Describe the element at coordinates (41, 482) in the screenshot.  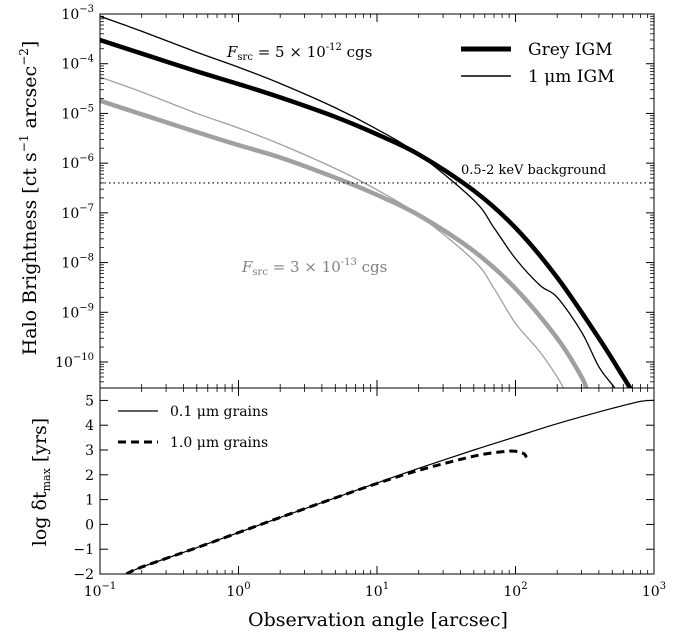
I see `bottom-y-axis-title: log δtmax [yrs]` at that location.